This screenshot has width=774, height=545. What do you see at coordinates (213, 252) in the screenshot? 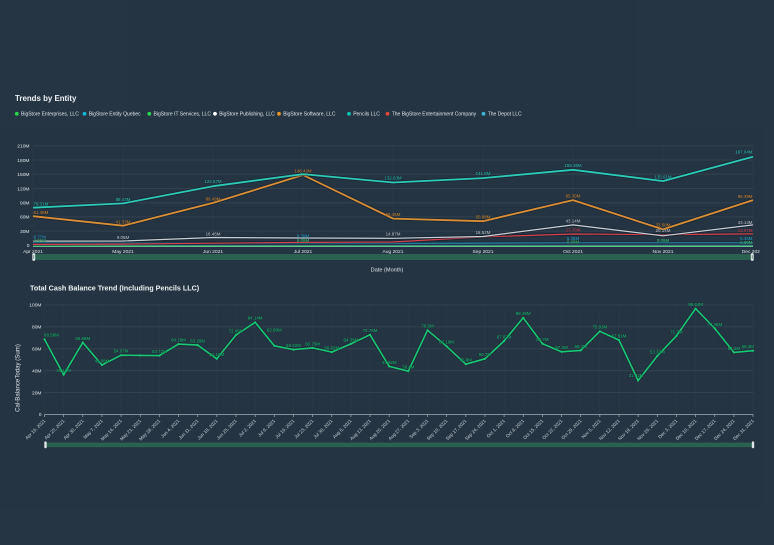
I see `svg-text: Jun 2021` at bounding box center [213, 252].